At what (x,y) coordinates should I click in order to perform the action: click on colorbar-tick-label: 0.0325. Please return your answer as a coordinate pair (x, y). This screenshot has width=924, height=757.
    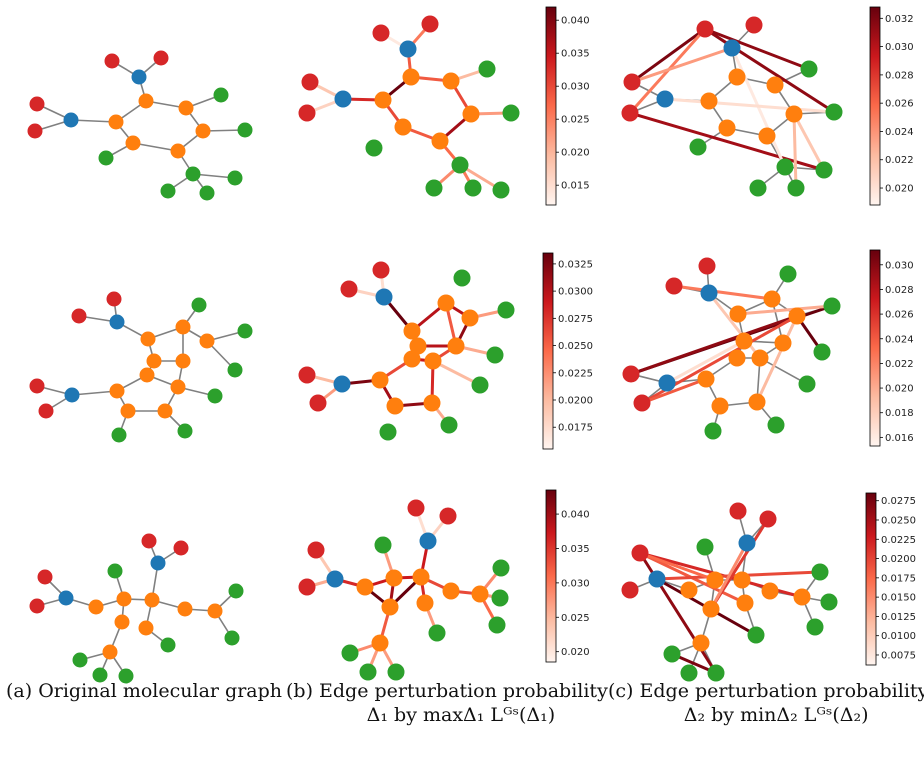
    Looking at the image, I should click on (575, 264).